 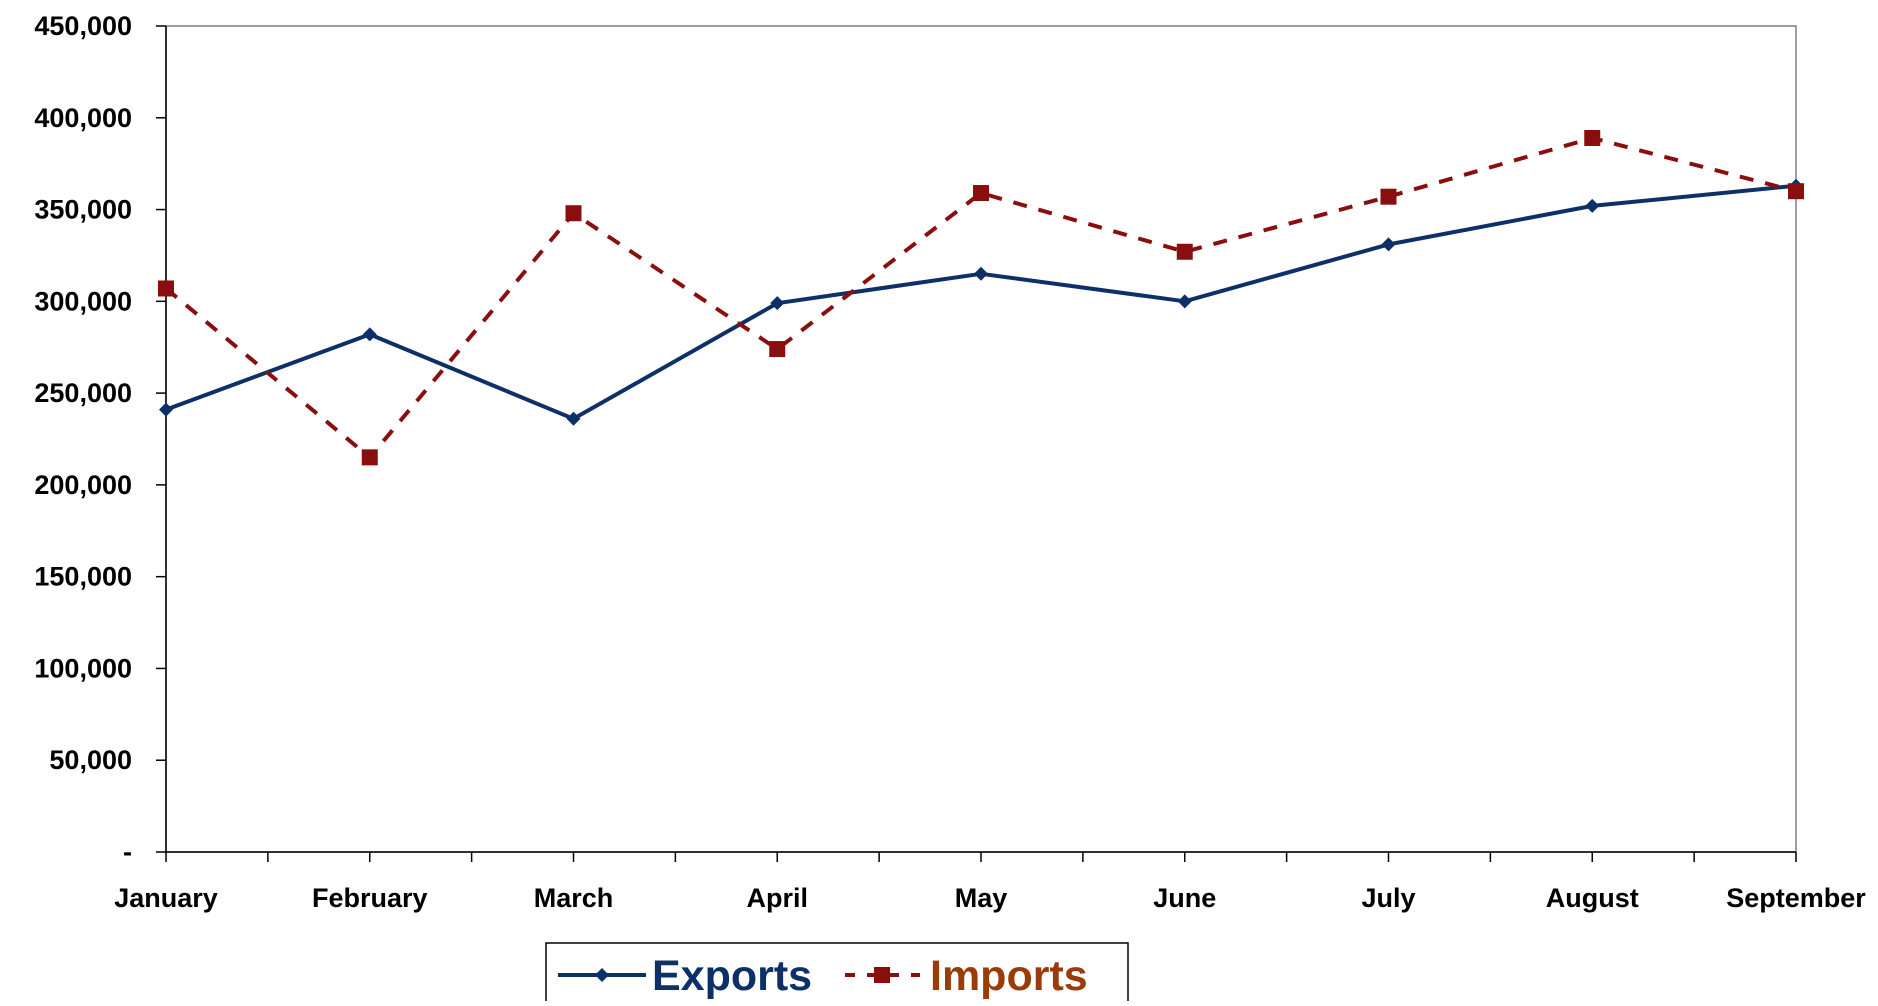 I want to click on x-tick-label: August, so click(x=1592, y=898).